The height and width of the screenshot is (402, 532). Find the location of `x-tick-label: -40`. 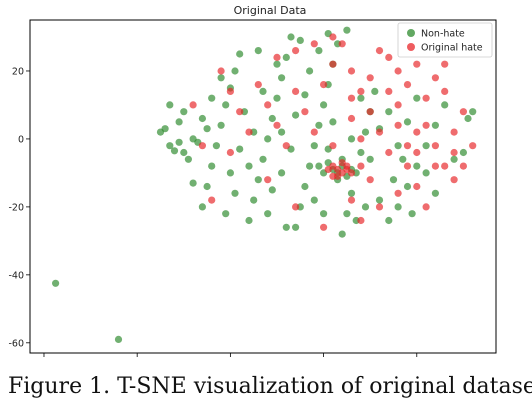

x-tick-label: -40 is located at coordinates (137, 359).